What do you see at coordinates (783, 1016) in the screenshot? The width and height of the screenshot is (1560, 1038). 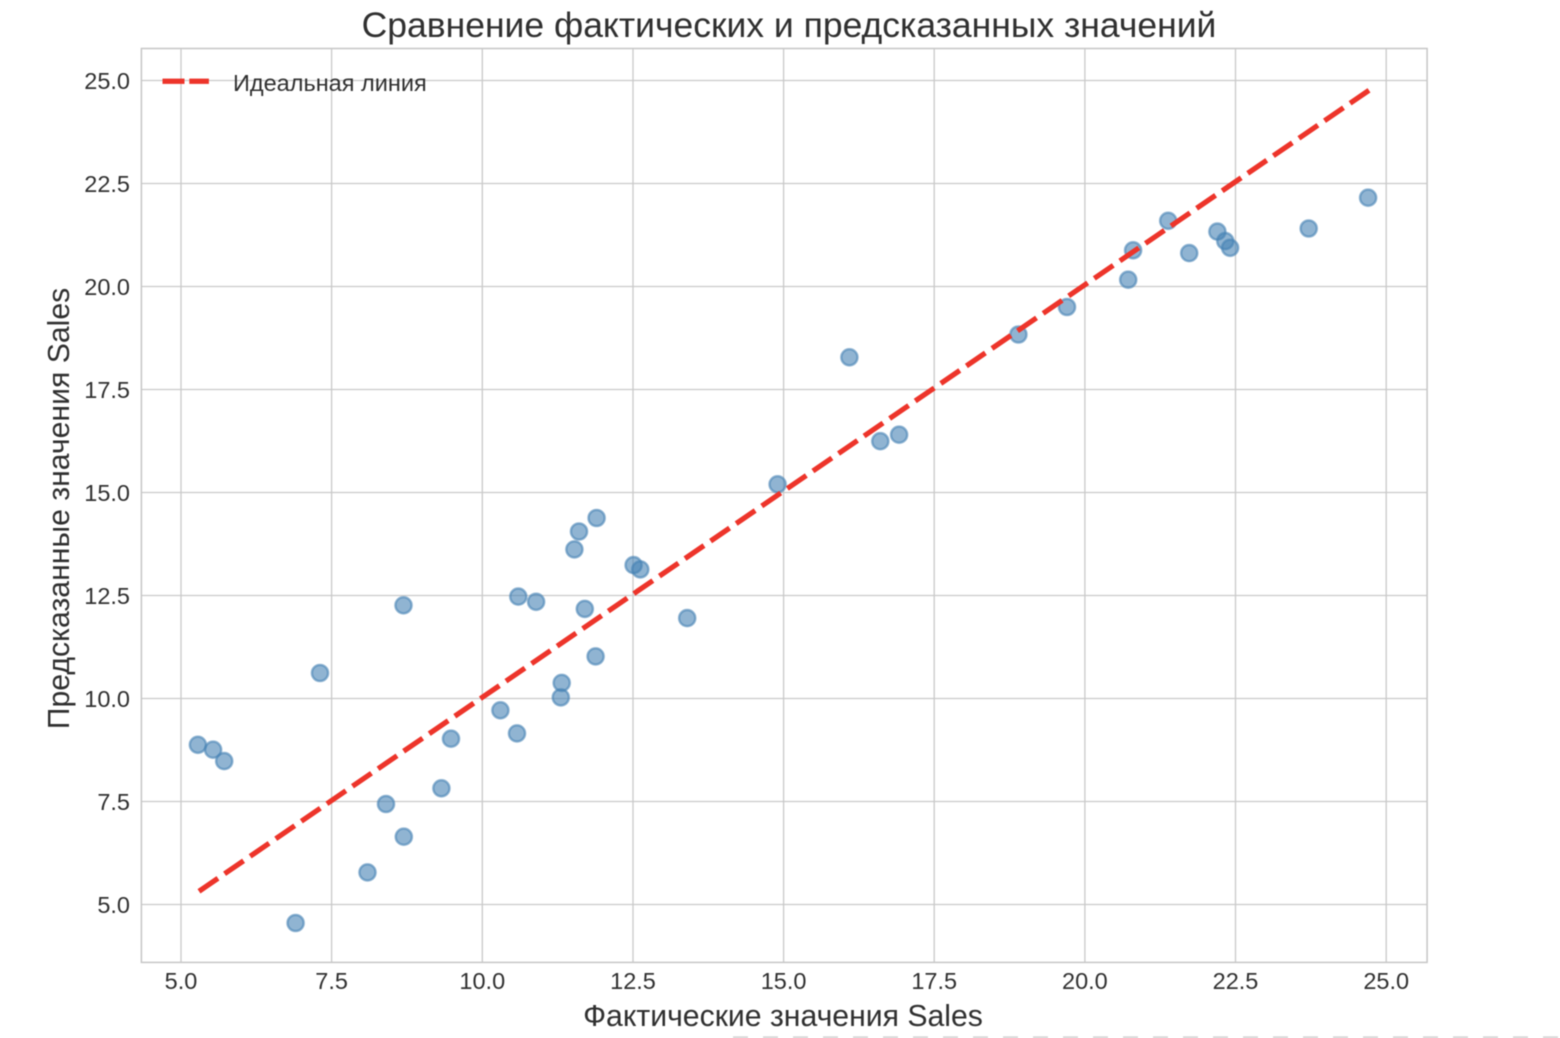 I see `svg-text: Фактические значения Sales` at bounding box center [783, 1016].